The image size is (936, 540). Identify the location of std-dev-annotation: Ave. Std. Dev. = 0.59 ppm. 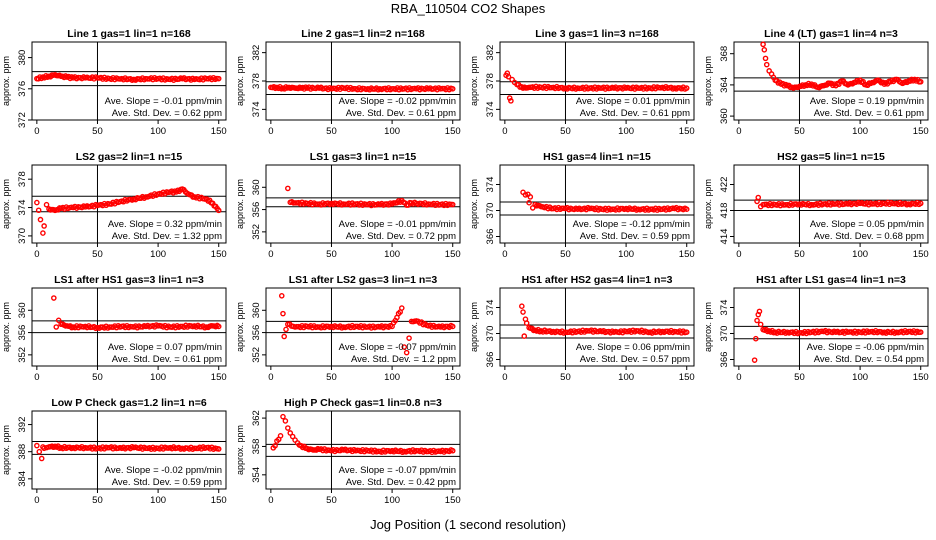
(167, 482).